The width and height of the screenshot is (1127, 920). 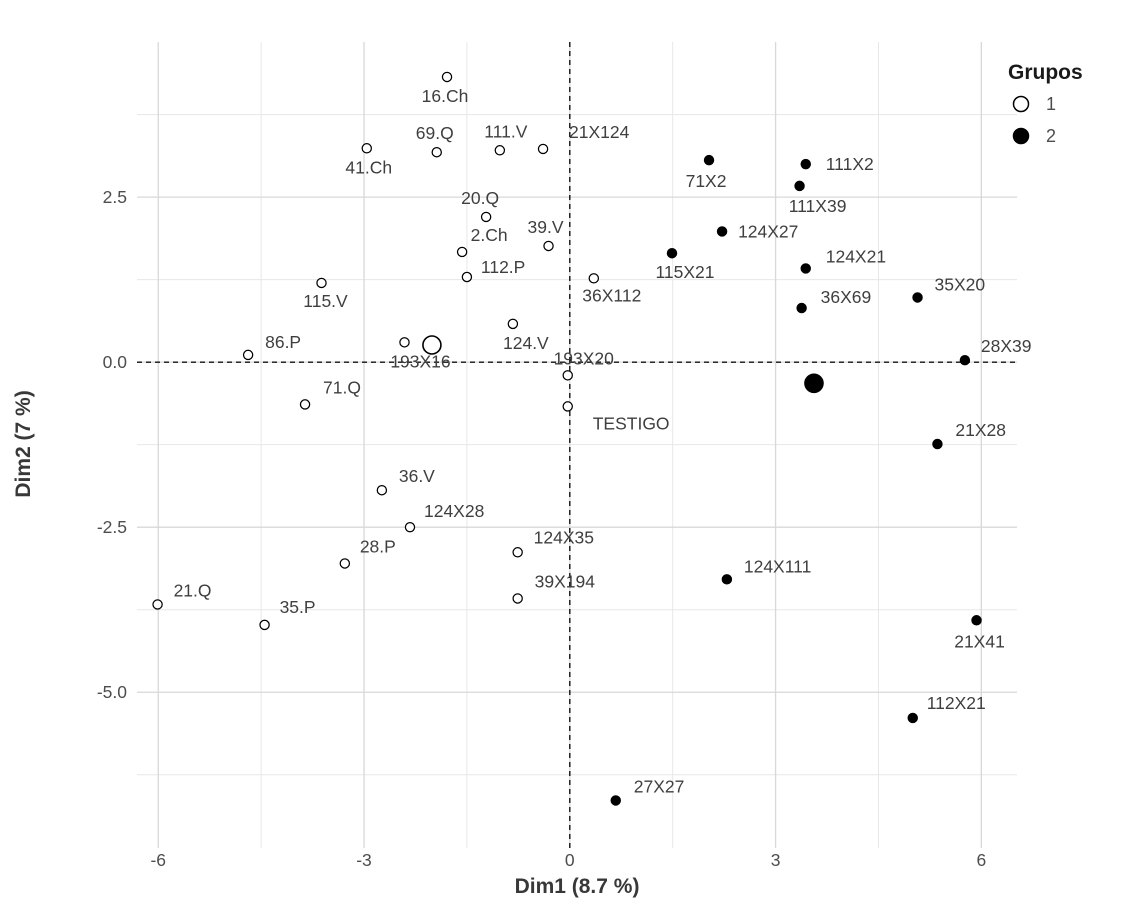 What do you see at coordinates (981, 860) in the screenshot?
I see `x-tick-label: 6` at bounding box center [981, 860].